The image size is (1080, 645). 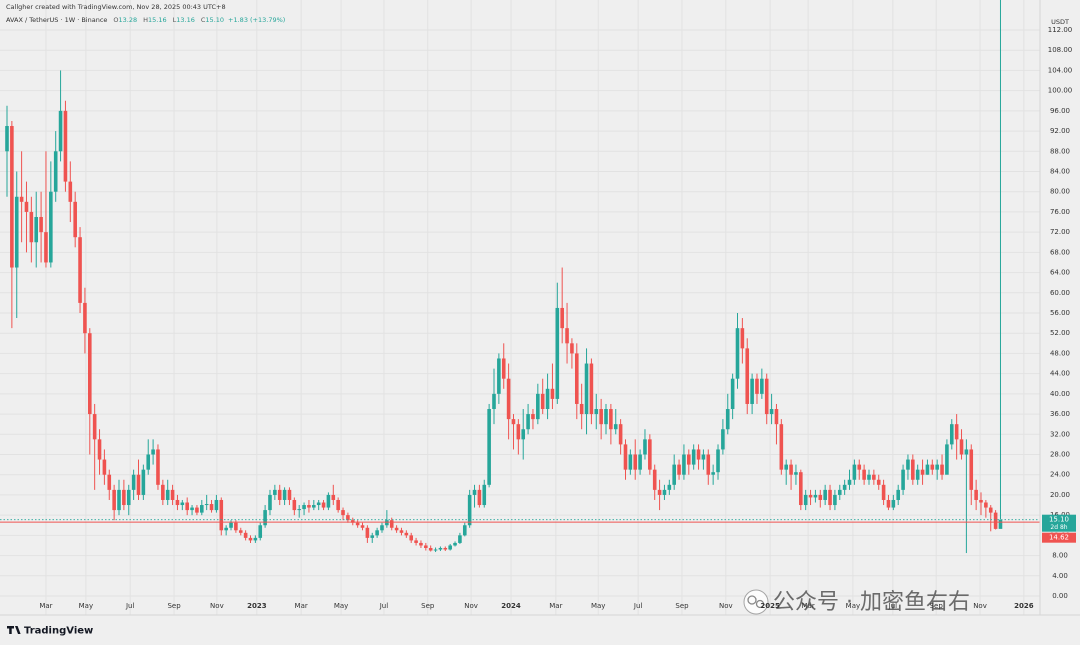 I want to click on y-tick-label: 100.00, so click(x=1060, y=91).